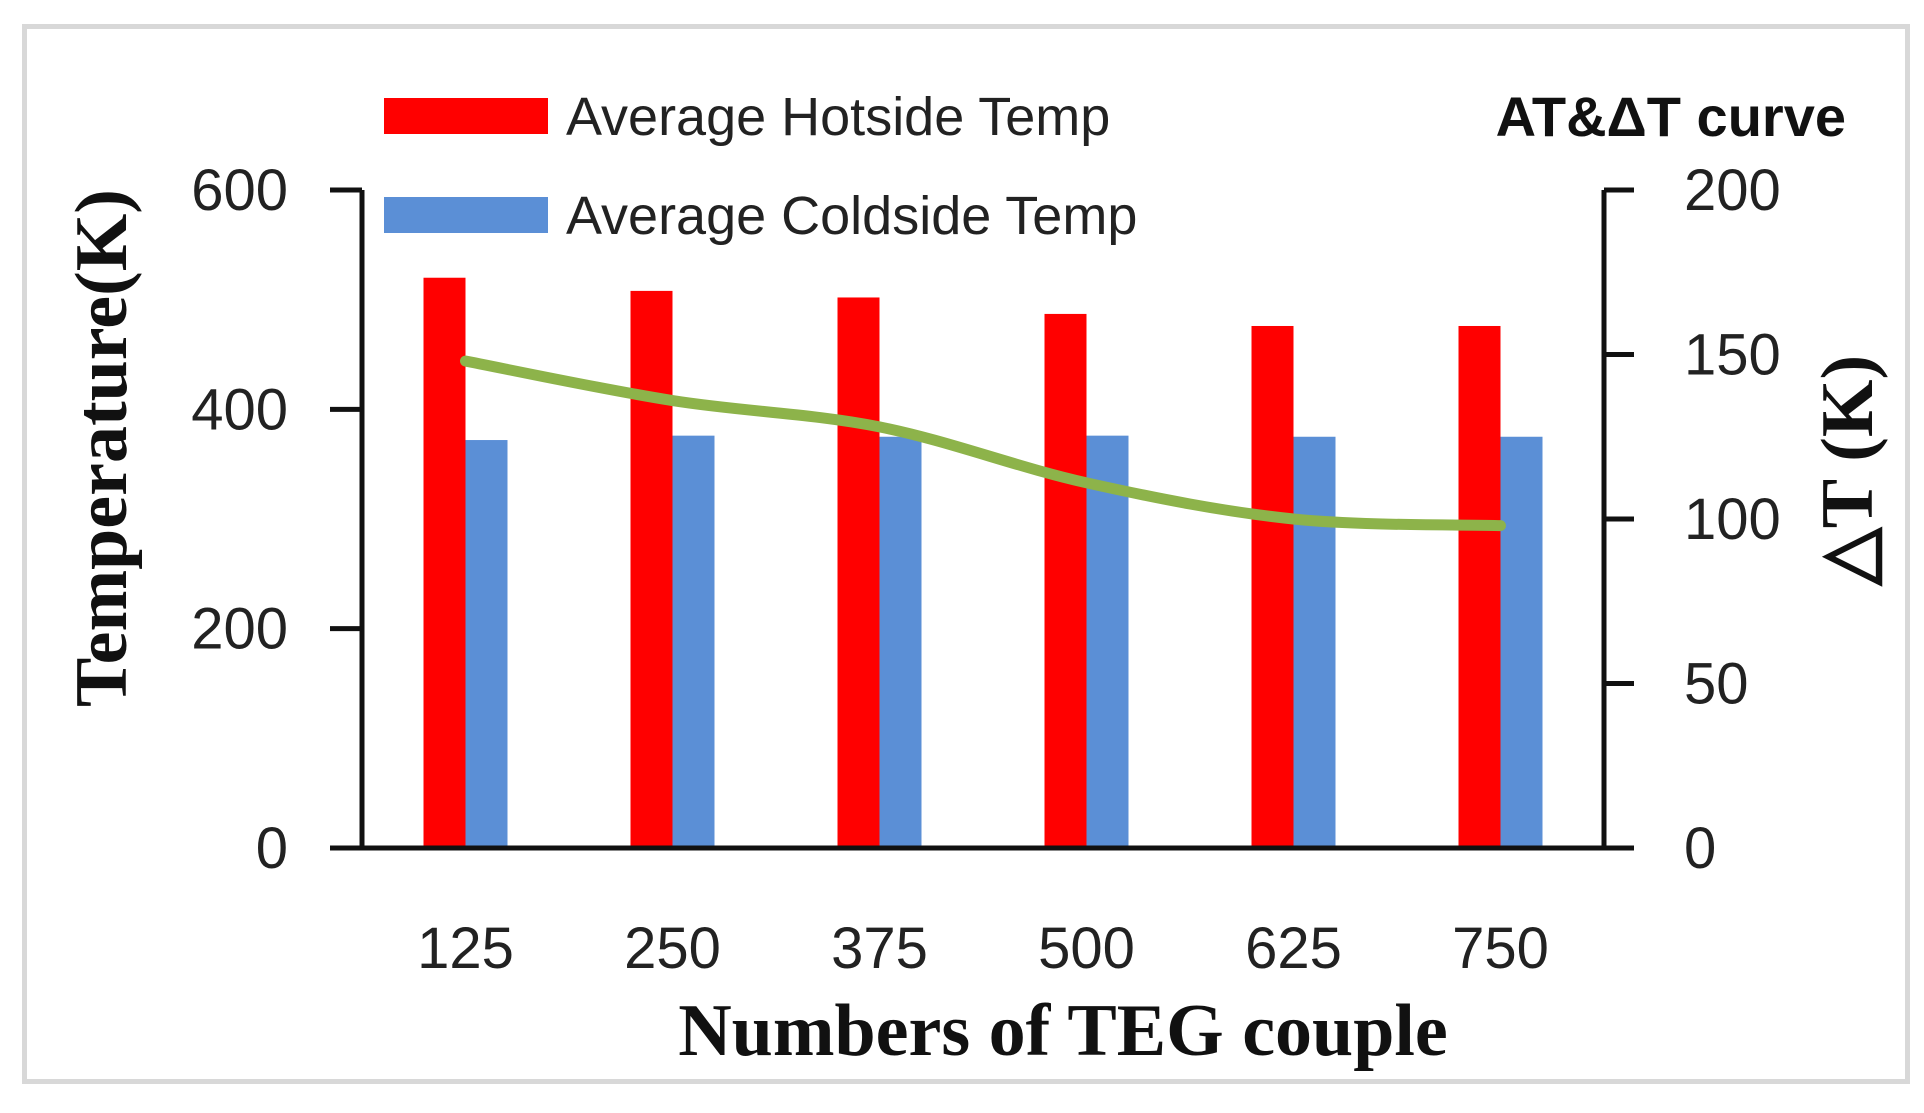 Image resolution: width=1924 pixels, height=1113 pixels. Describe the element at coordinates (1732, 355) in the screenshot. I see `y2-tick-label-150: 150` at that location.